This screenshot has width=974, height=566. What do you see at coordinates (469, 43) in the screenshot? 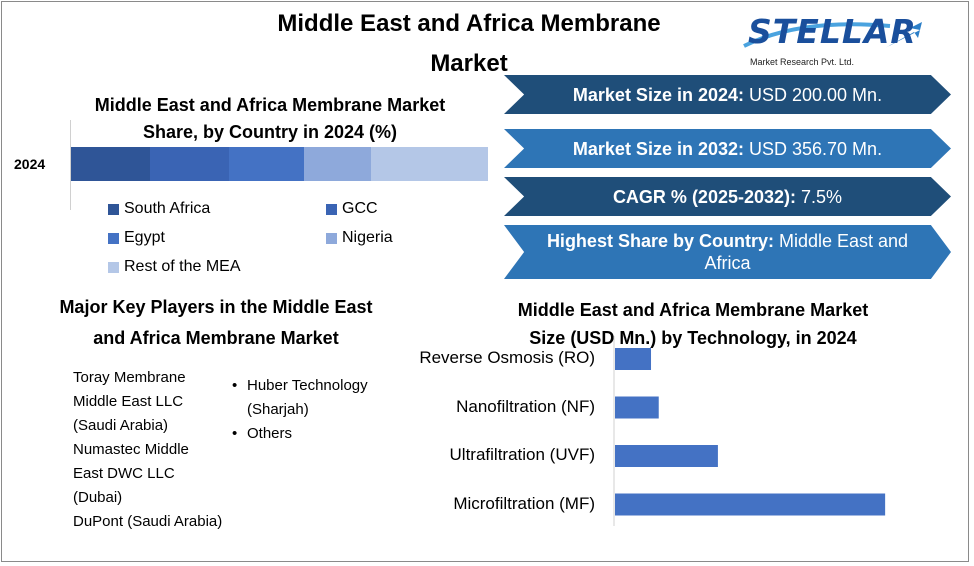
I see `page-title: Middle East and Africa Membrane Market` at bounding box center [469, 43].